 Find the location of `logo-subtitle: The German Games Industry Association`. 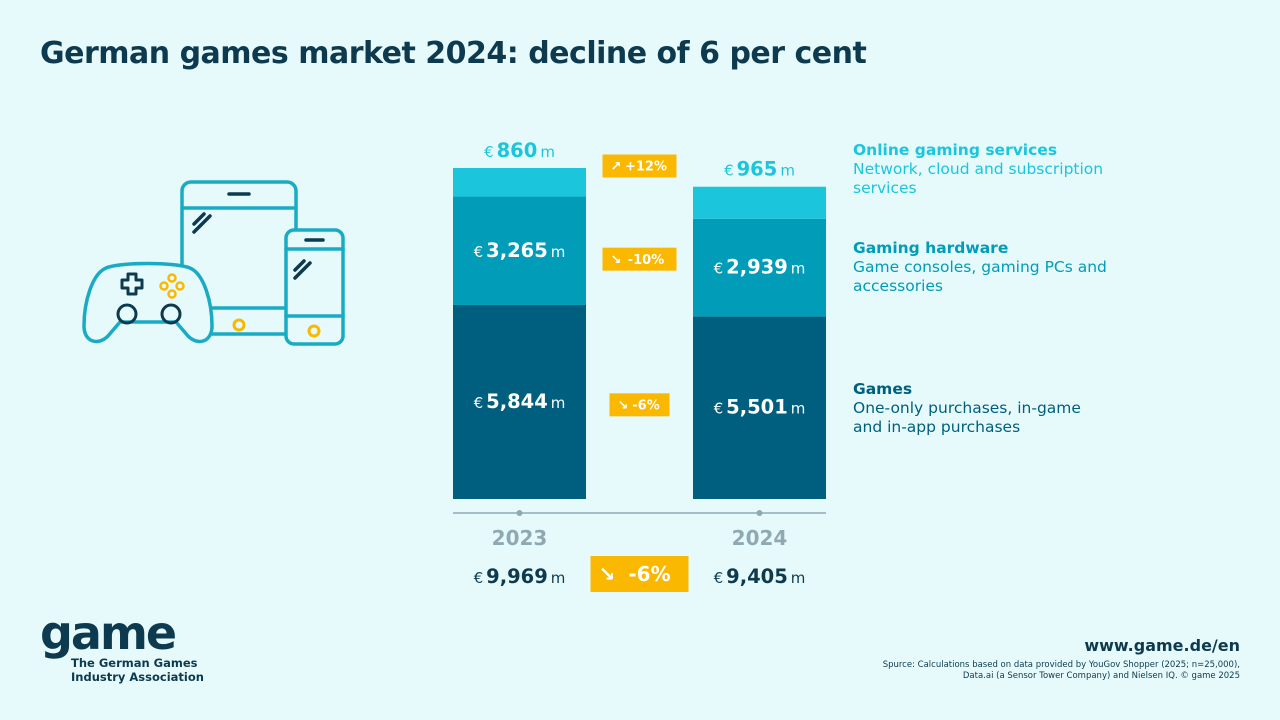

logo-subtitle: The German Games Industry Association is located at coordinates (137, 670).